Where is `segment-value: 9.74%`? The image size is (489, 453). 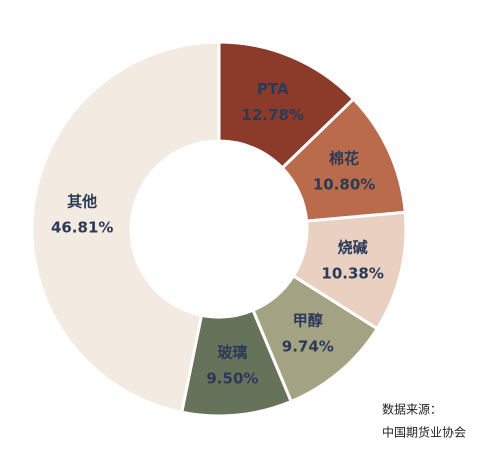
segment-value: 9.74% is located at coordinates (308, 346).